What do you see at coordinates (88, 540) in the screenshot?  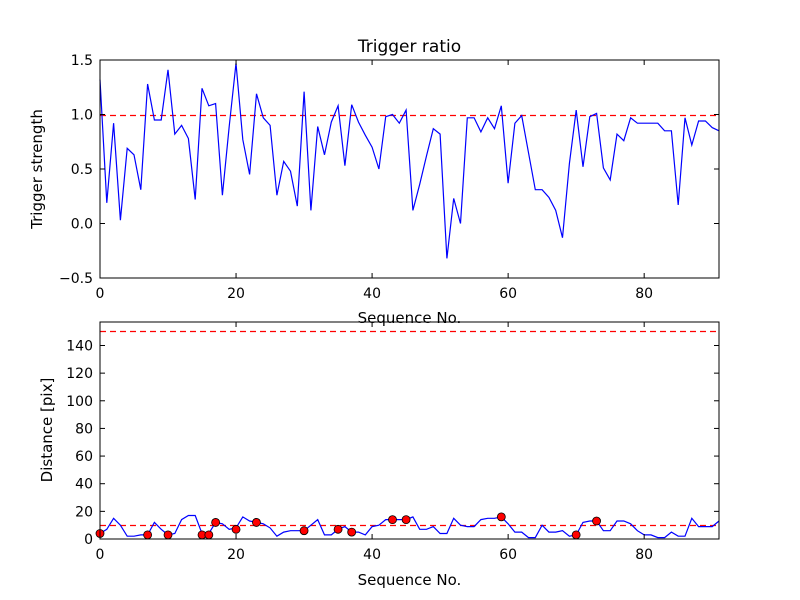 I see `y-tick-label: 0` at bounding box center [88, 540].